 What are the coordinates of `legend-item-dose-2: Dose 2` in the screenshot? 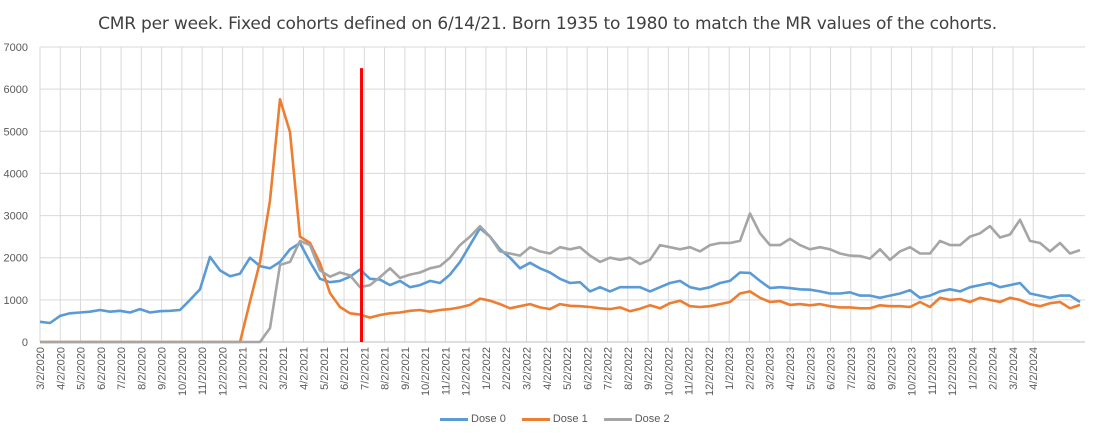 It's located at (636, 419).